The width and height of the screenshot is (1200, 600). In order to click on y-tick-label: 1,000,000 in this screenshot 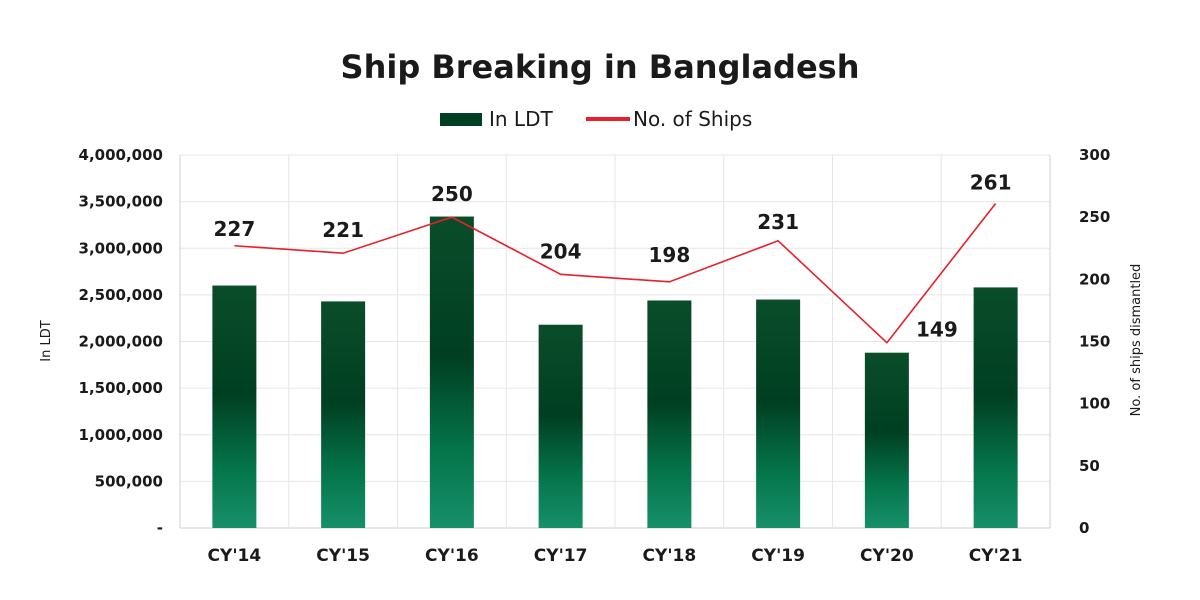, I will do `click(121, 435)`.